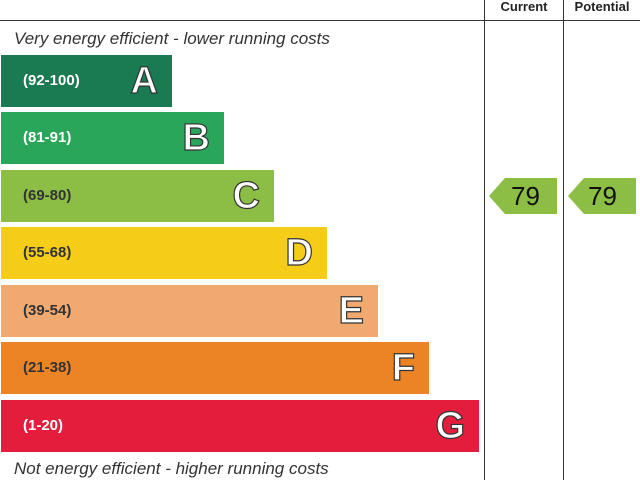  I want to click on band-range-label: (81-91), so click(47, 137).